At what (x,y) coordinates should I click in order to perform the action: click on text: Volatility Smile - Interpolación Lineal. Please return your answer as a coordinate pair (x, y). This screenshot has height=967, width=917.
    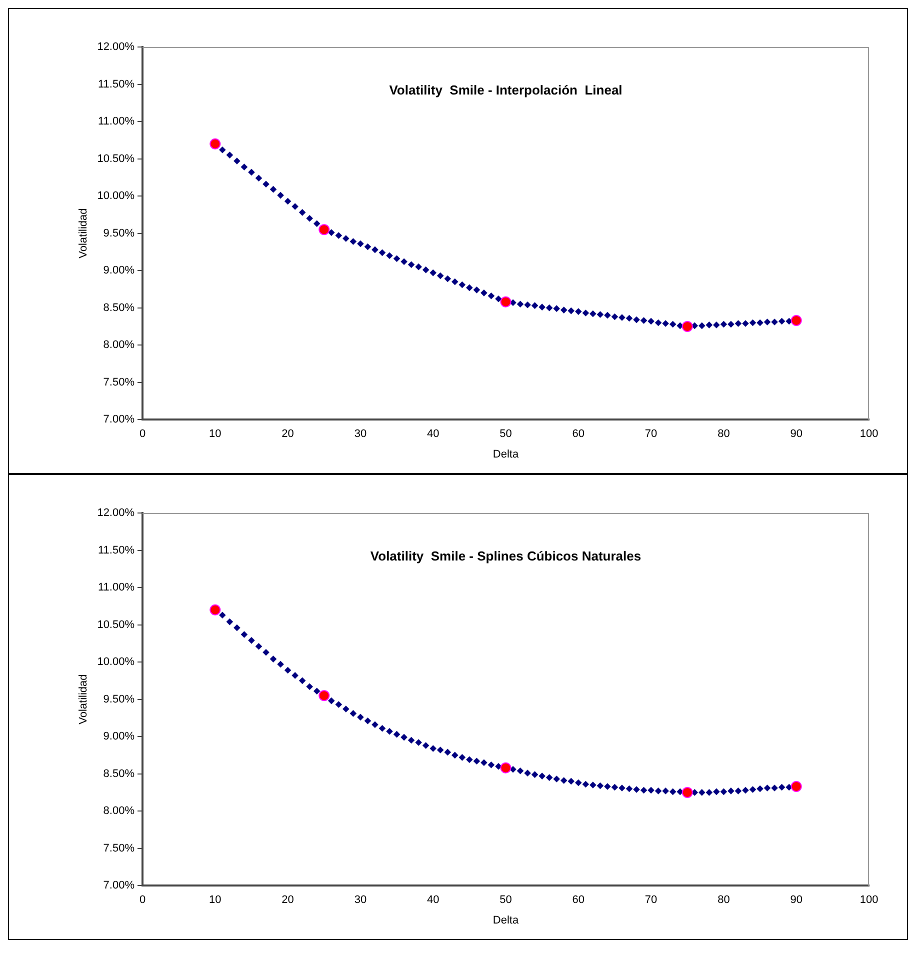
    Looking at the image, I should click on (505, 90).